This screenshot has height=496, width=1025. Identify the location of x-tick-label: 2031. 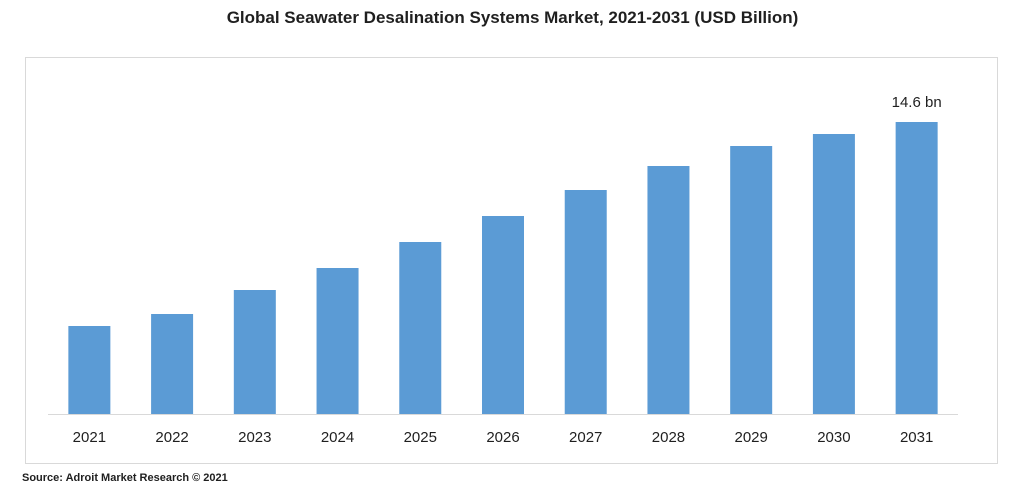
(916, 437).